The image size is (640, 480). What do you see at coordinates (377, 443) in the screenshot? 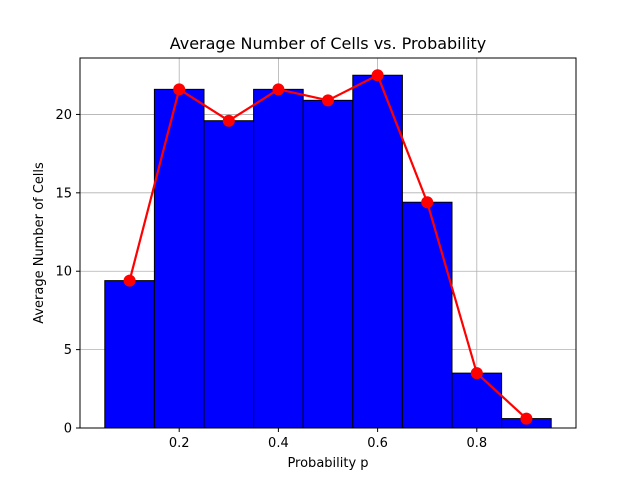
I see `x-tick-label-2: 0.6` at bounding box center [377, 443].